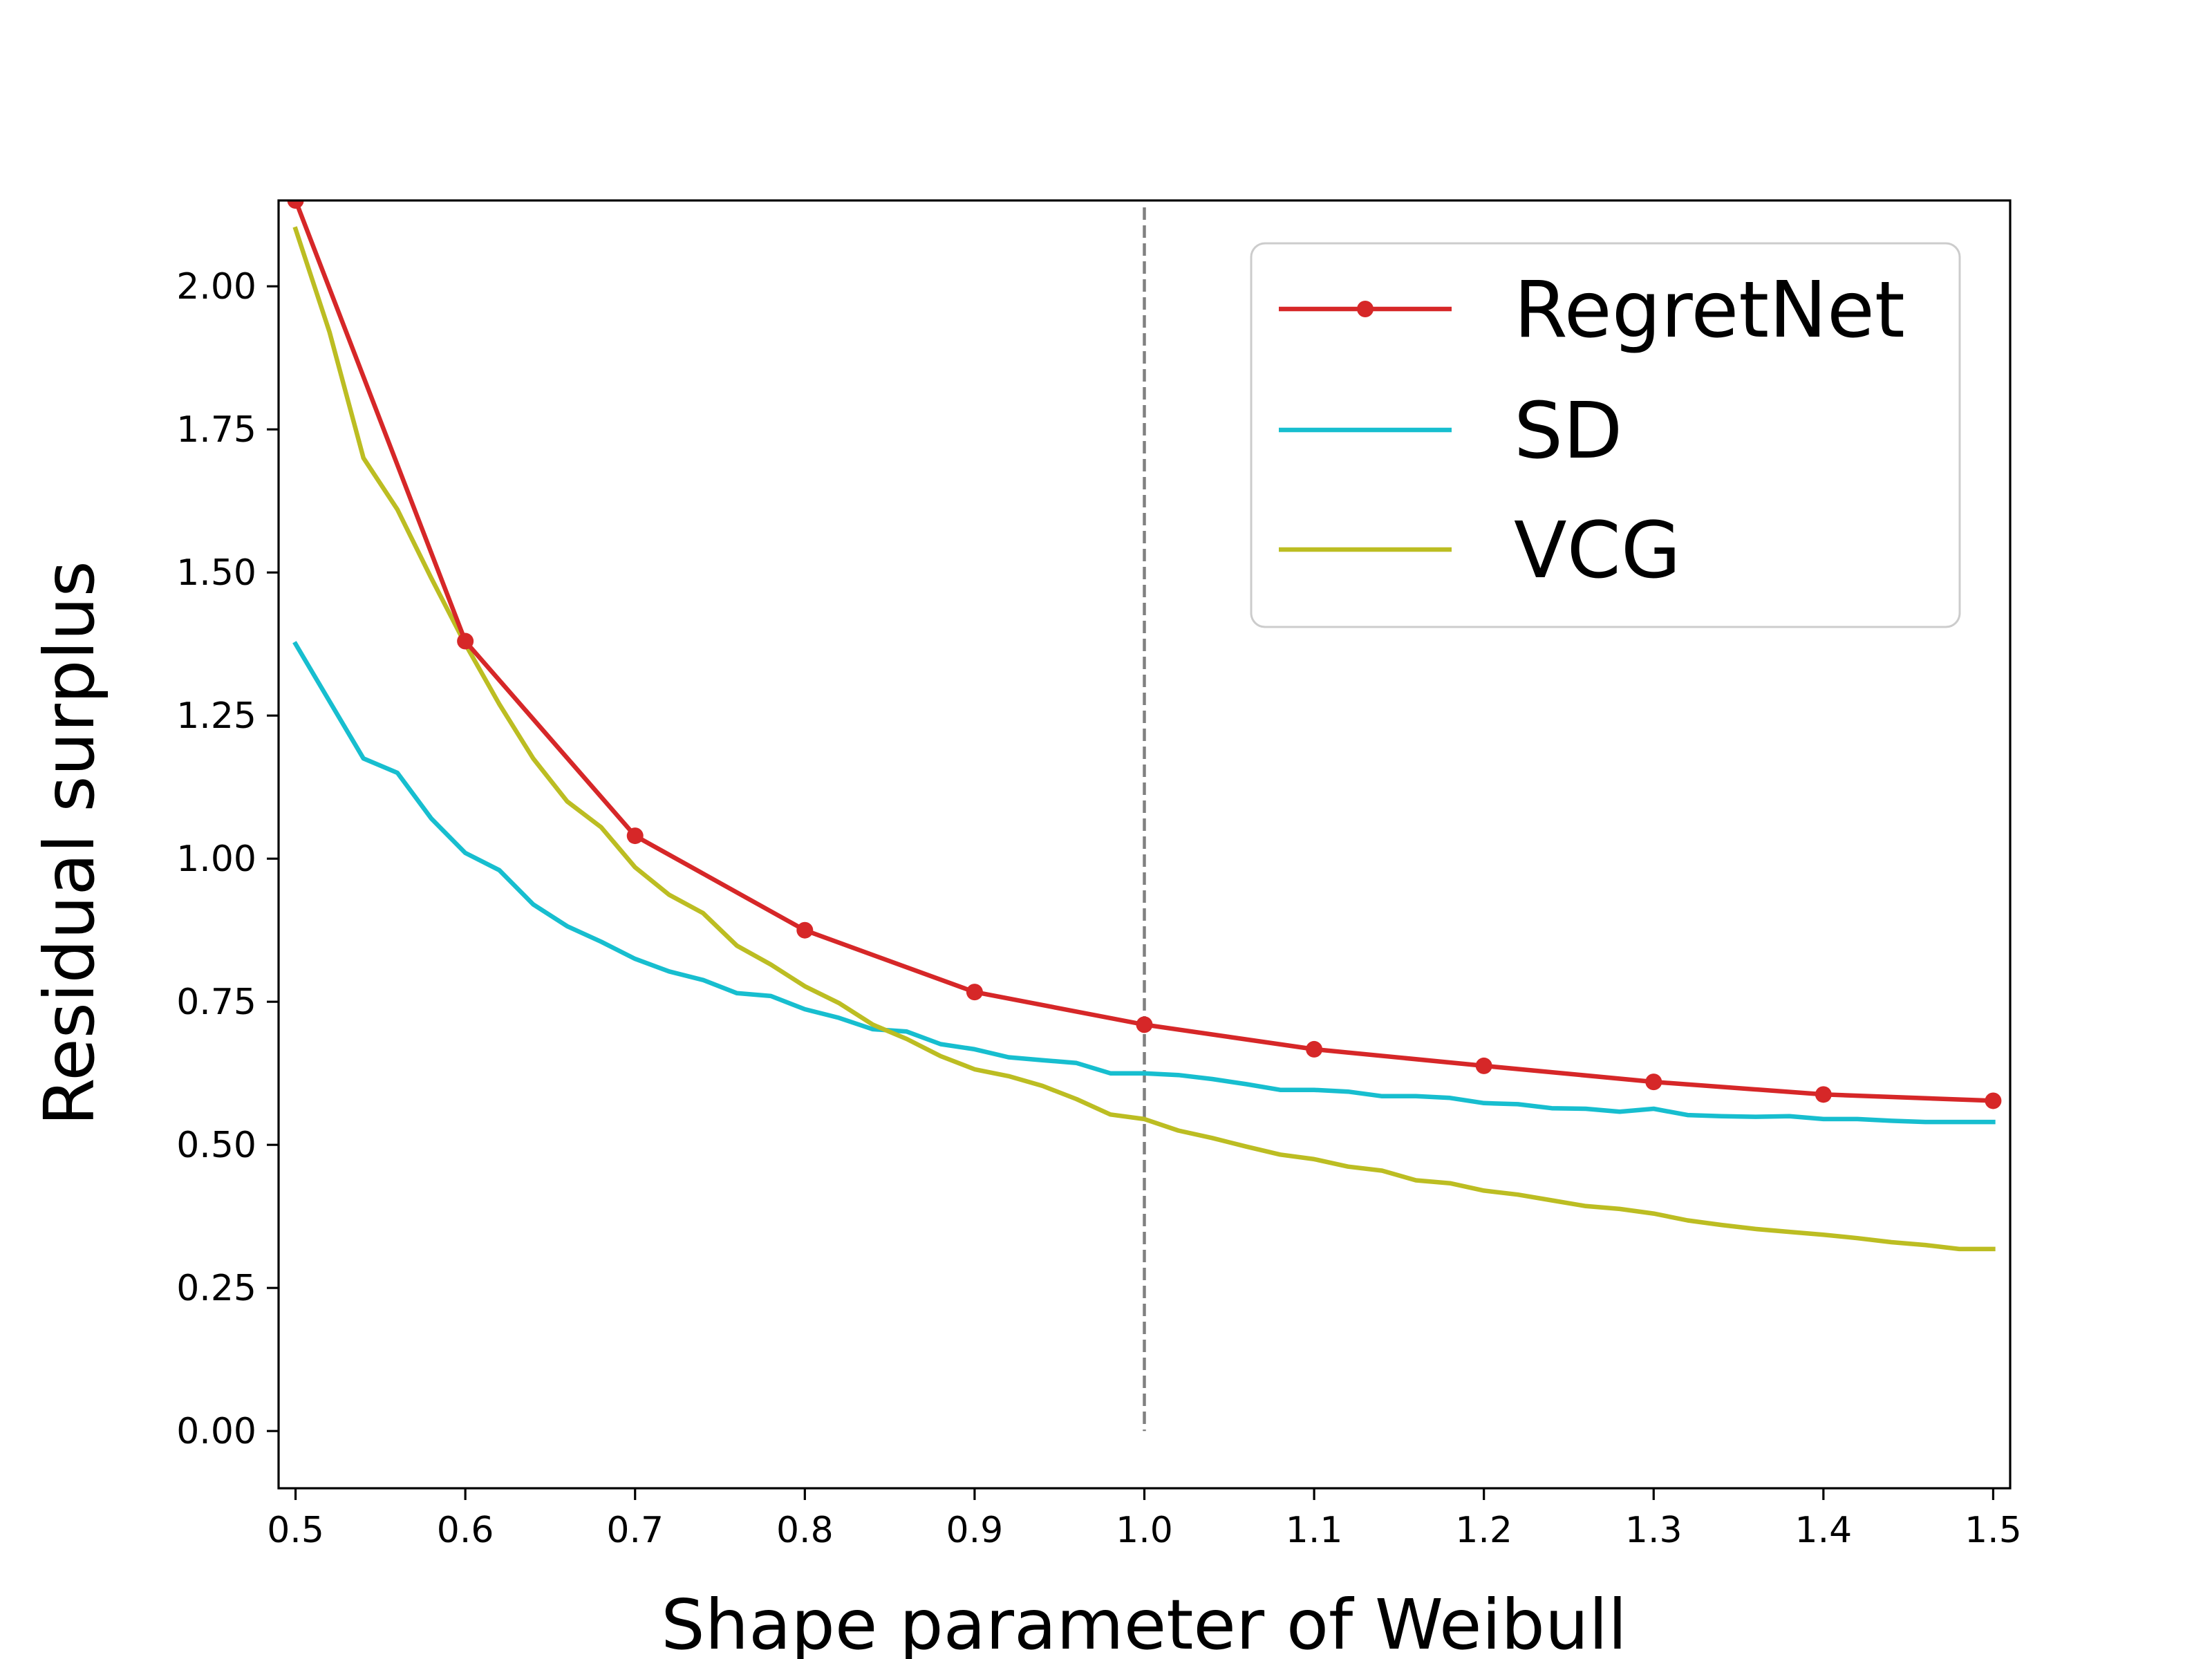  I want to click on y-tick-label: 1.75, so click(216, 430).